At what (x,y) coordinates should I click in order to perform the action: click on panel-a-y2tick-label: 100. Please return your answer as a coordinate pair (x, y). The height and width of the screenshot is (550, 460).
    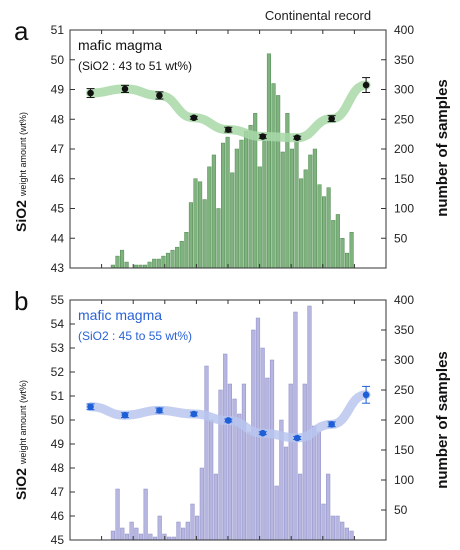
    Looking at the image, I should click on (404, 209).